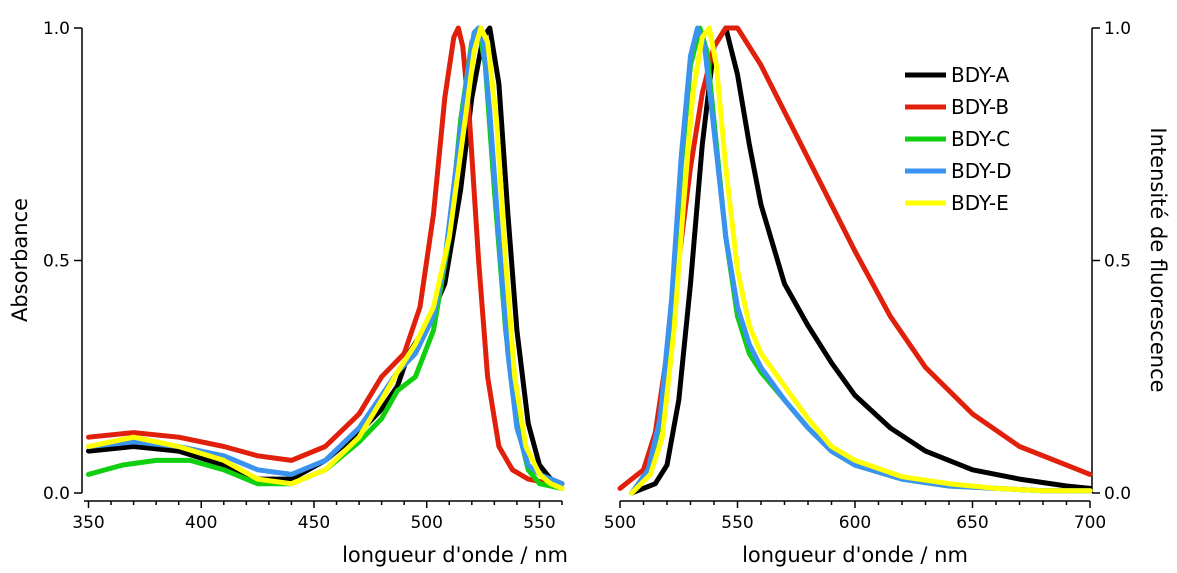  Describe the element at coordinates (56, 494) in the screenshot. I see `panel0-y-tick-label: 0.0` at that location.